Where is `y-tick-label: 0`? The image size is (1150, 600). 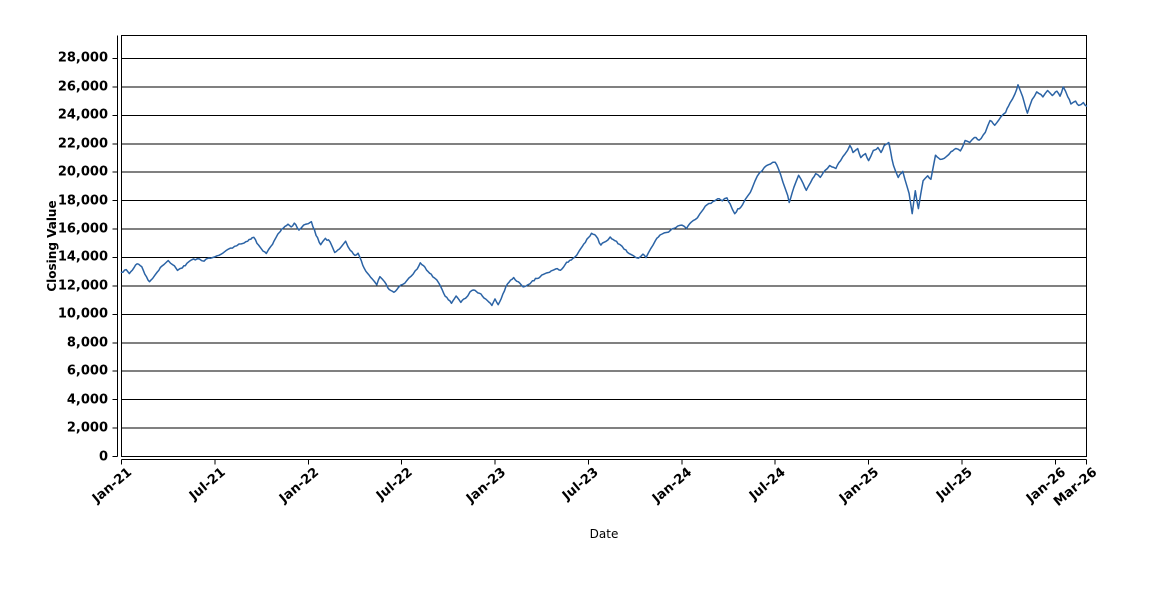 y-tick-label: 0 is located at coordinates (103, 456).